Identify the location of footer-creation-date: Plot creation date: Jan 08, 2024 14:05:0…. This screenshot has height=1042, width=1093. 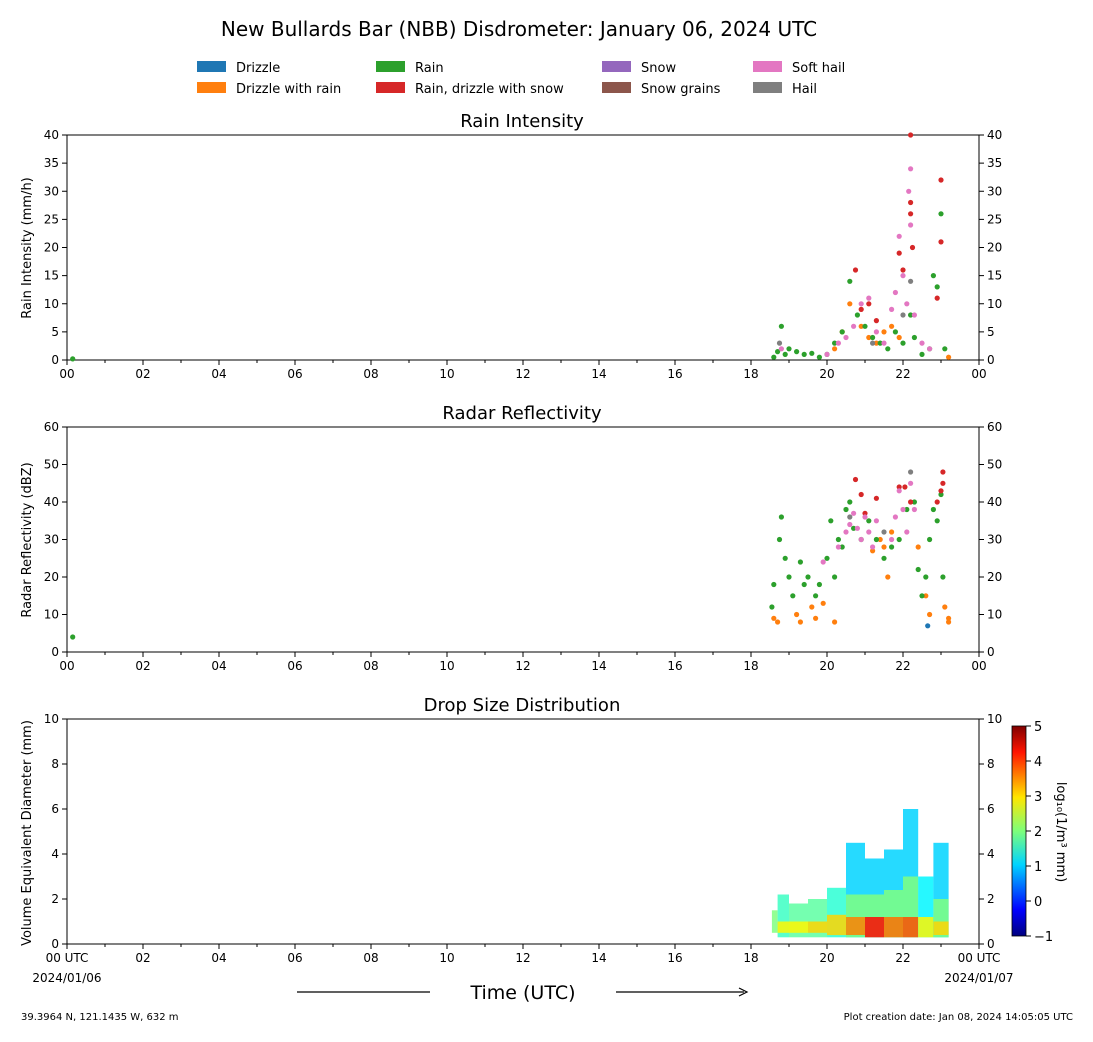
(958, 1017).